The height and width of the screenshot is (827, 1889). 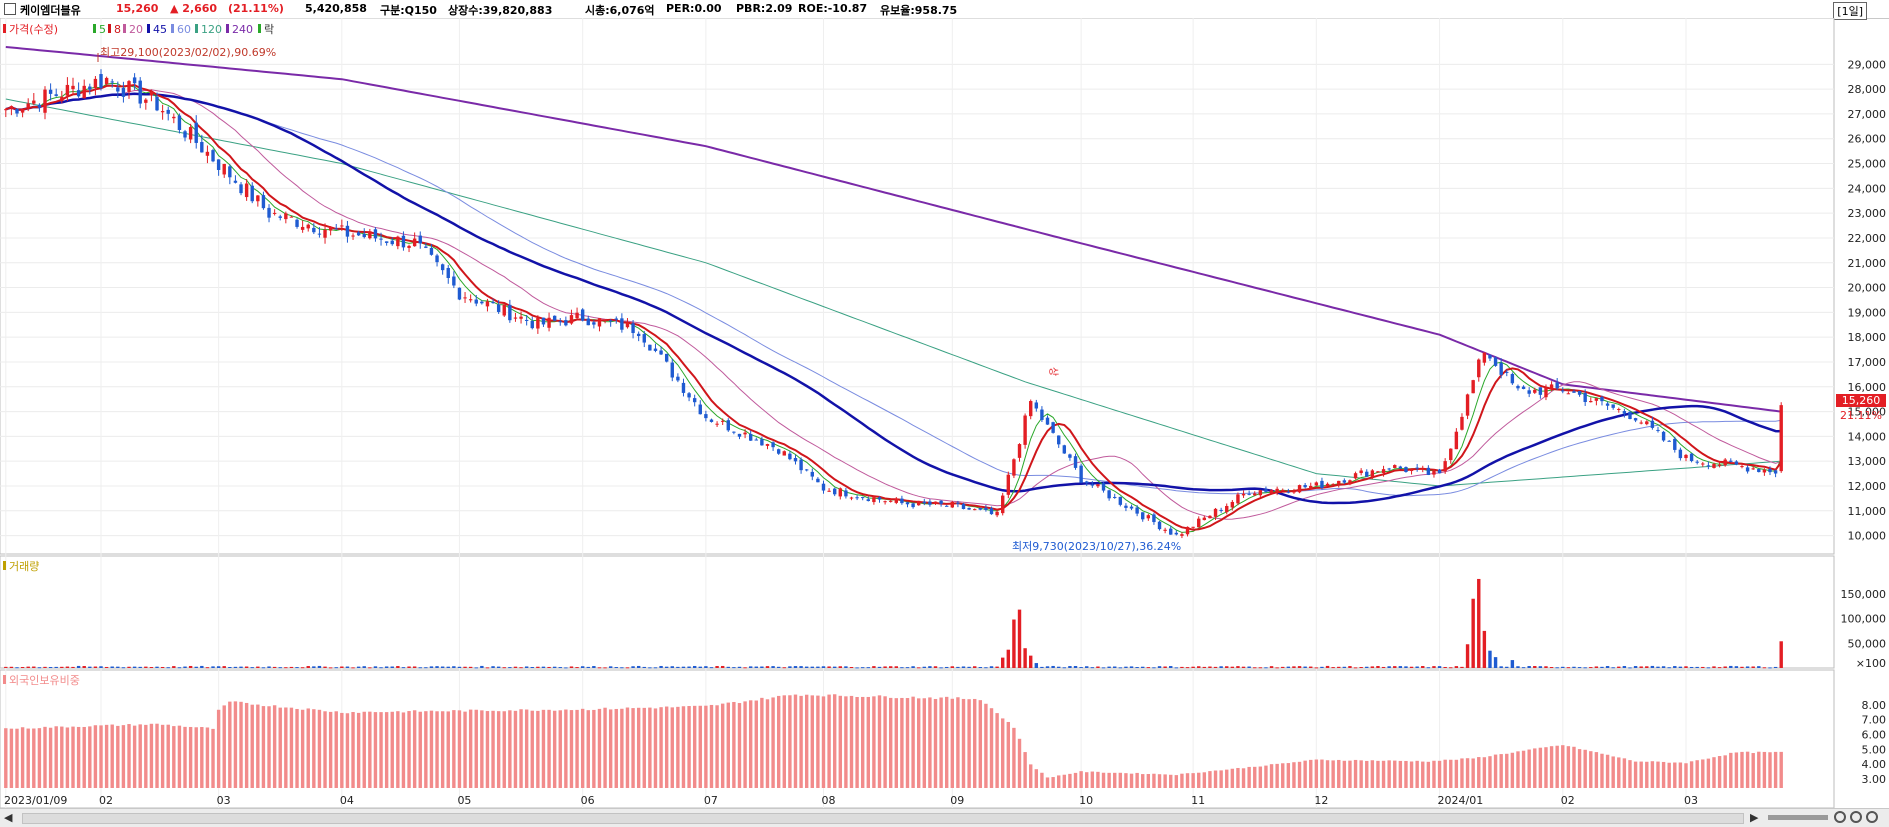 I want to click on last-pct-tag-text: 21.11%, so click(x=1861, y=415).